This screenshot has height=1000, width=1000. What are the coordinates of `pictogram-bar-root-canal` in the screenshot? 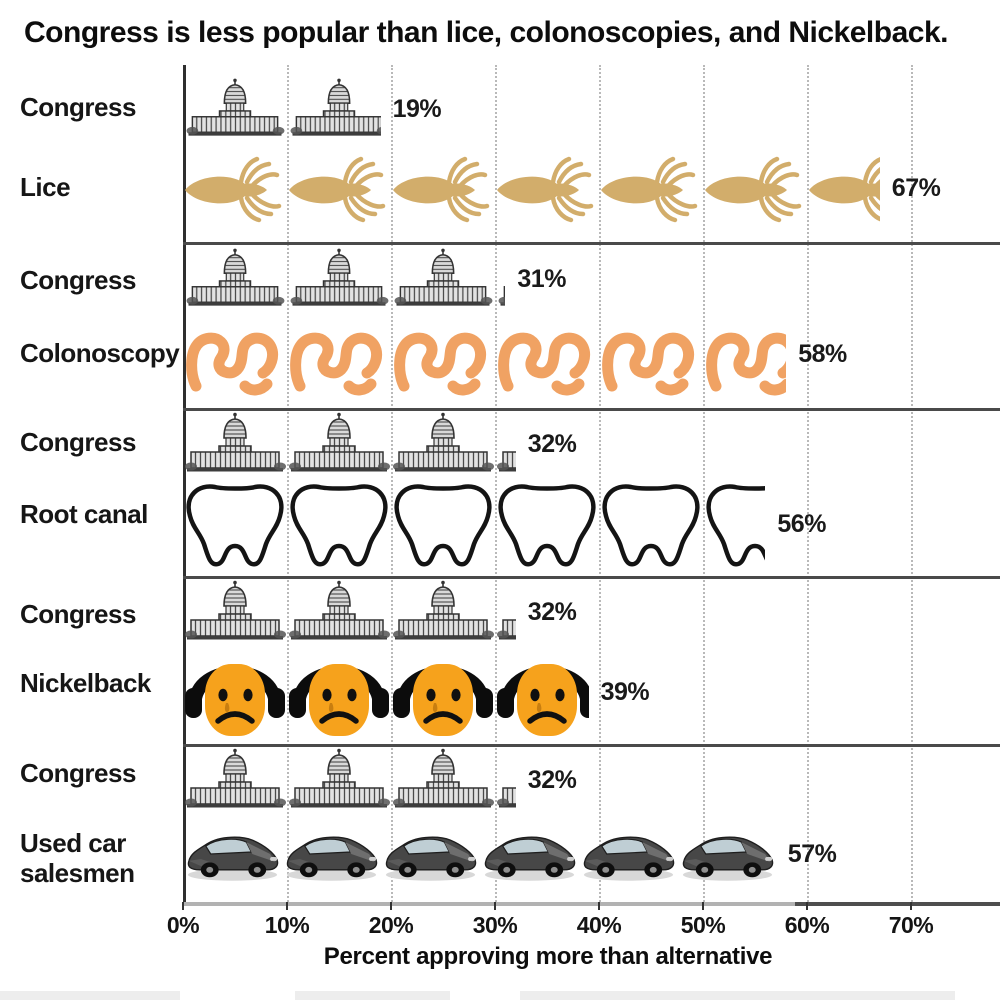 It's located at (474, 524).